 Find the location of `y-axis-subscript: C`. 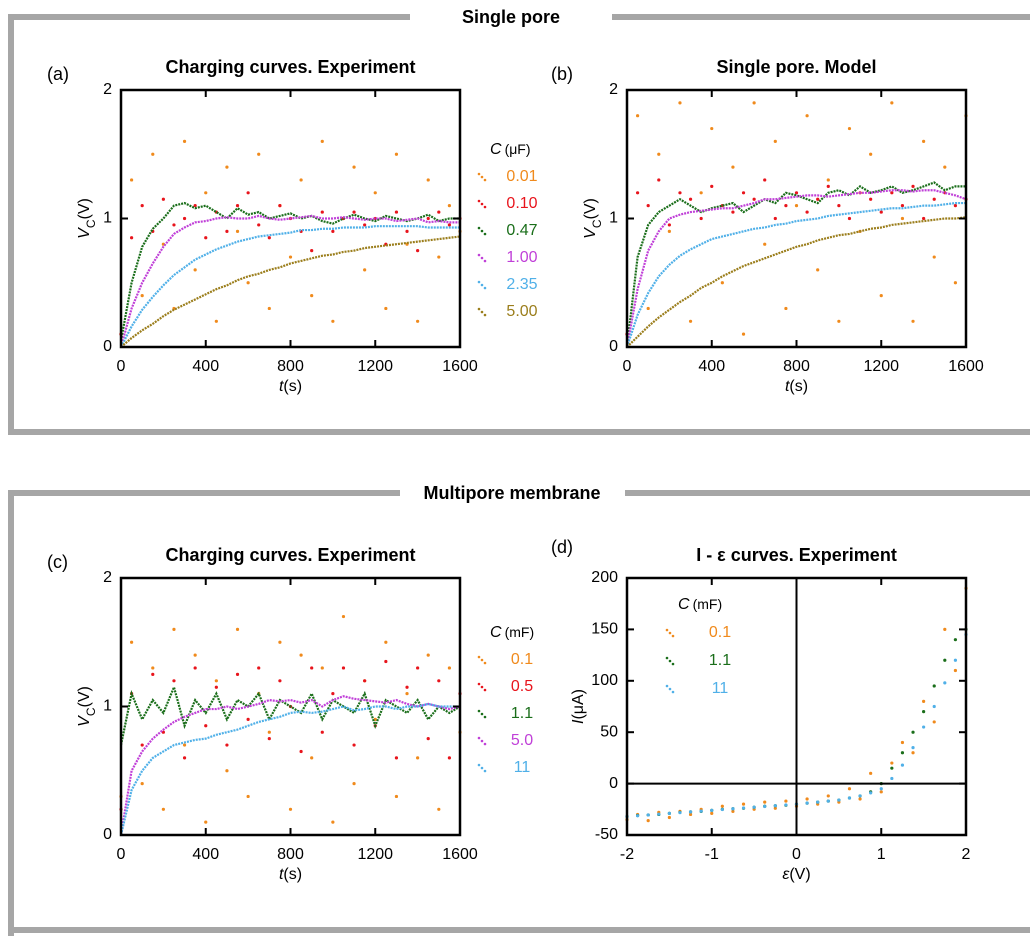

y-axis-subscript: C is located at coordinates (597, 223).